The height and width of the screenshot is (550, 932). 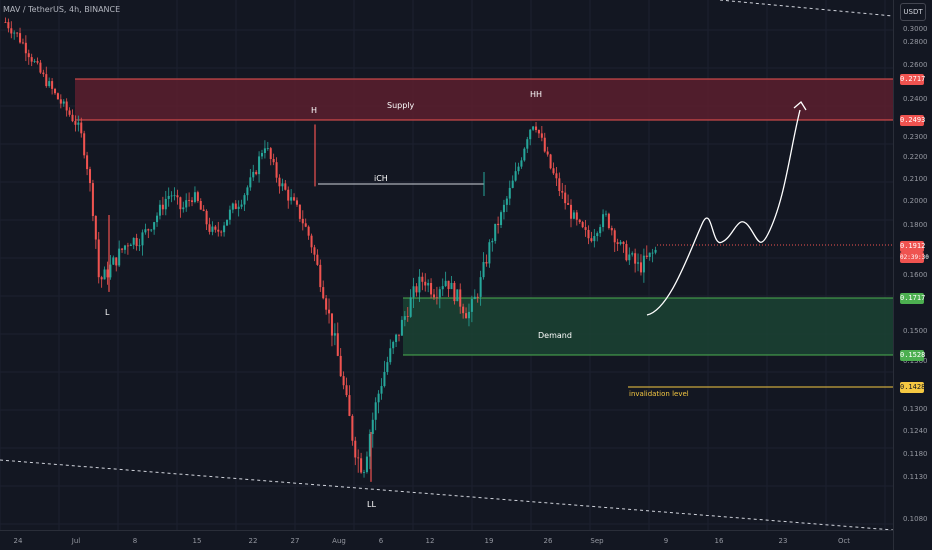 What do you see at coordinates (915, 361) in the screenshot?
I see `price-tick: 0.1360` at bounding box center [915, 361].